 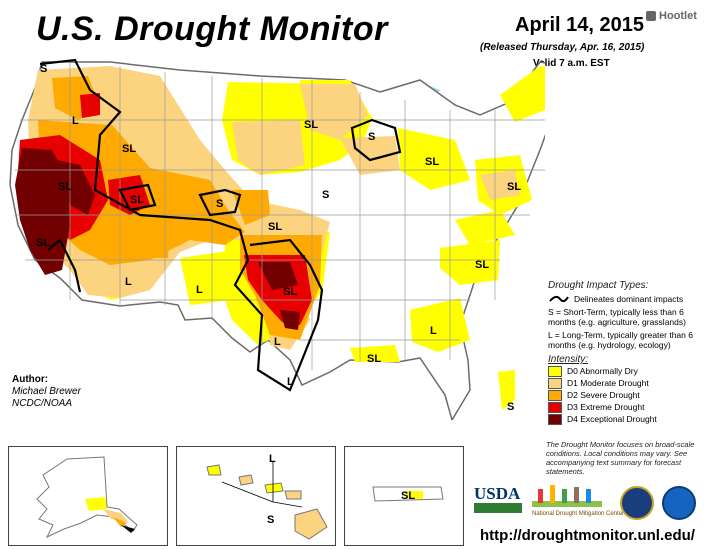 I want to click on d3-label: D3 Extreme Drought, so click(x=606, y=407).